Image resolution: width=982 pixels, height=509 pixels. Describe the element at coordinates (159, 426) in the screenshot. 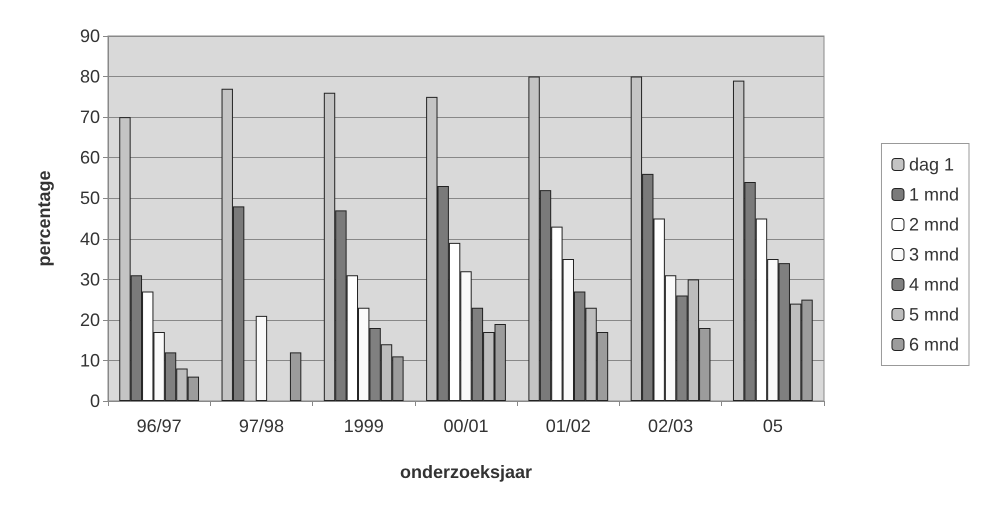

I see `x-tick-label: 96/97` at that location.